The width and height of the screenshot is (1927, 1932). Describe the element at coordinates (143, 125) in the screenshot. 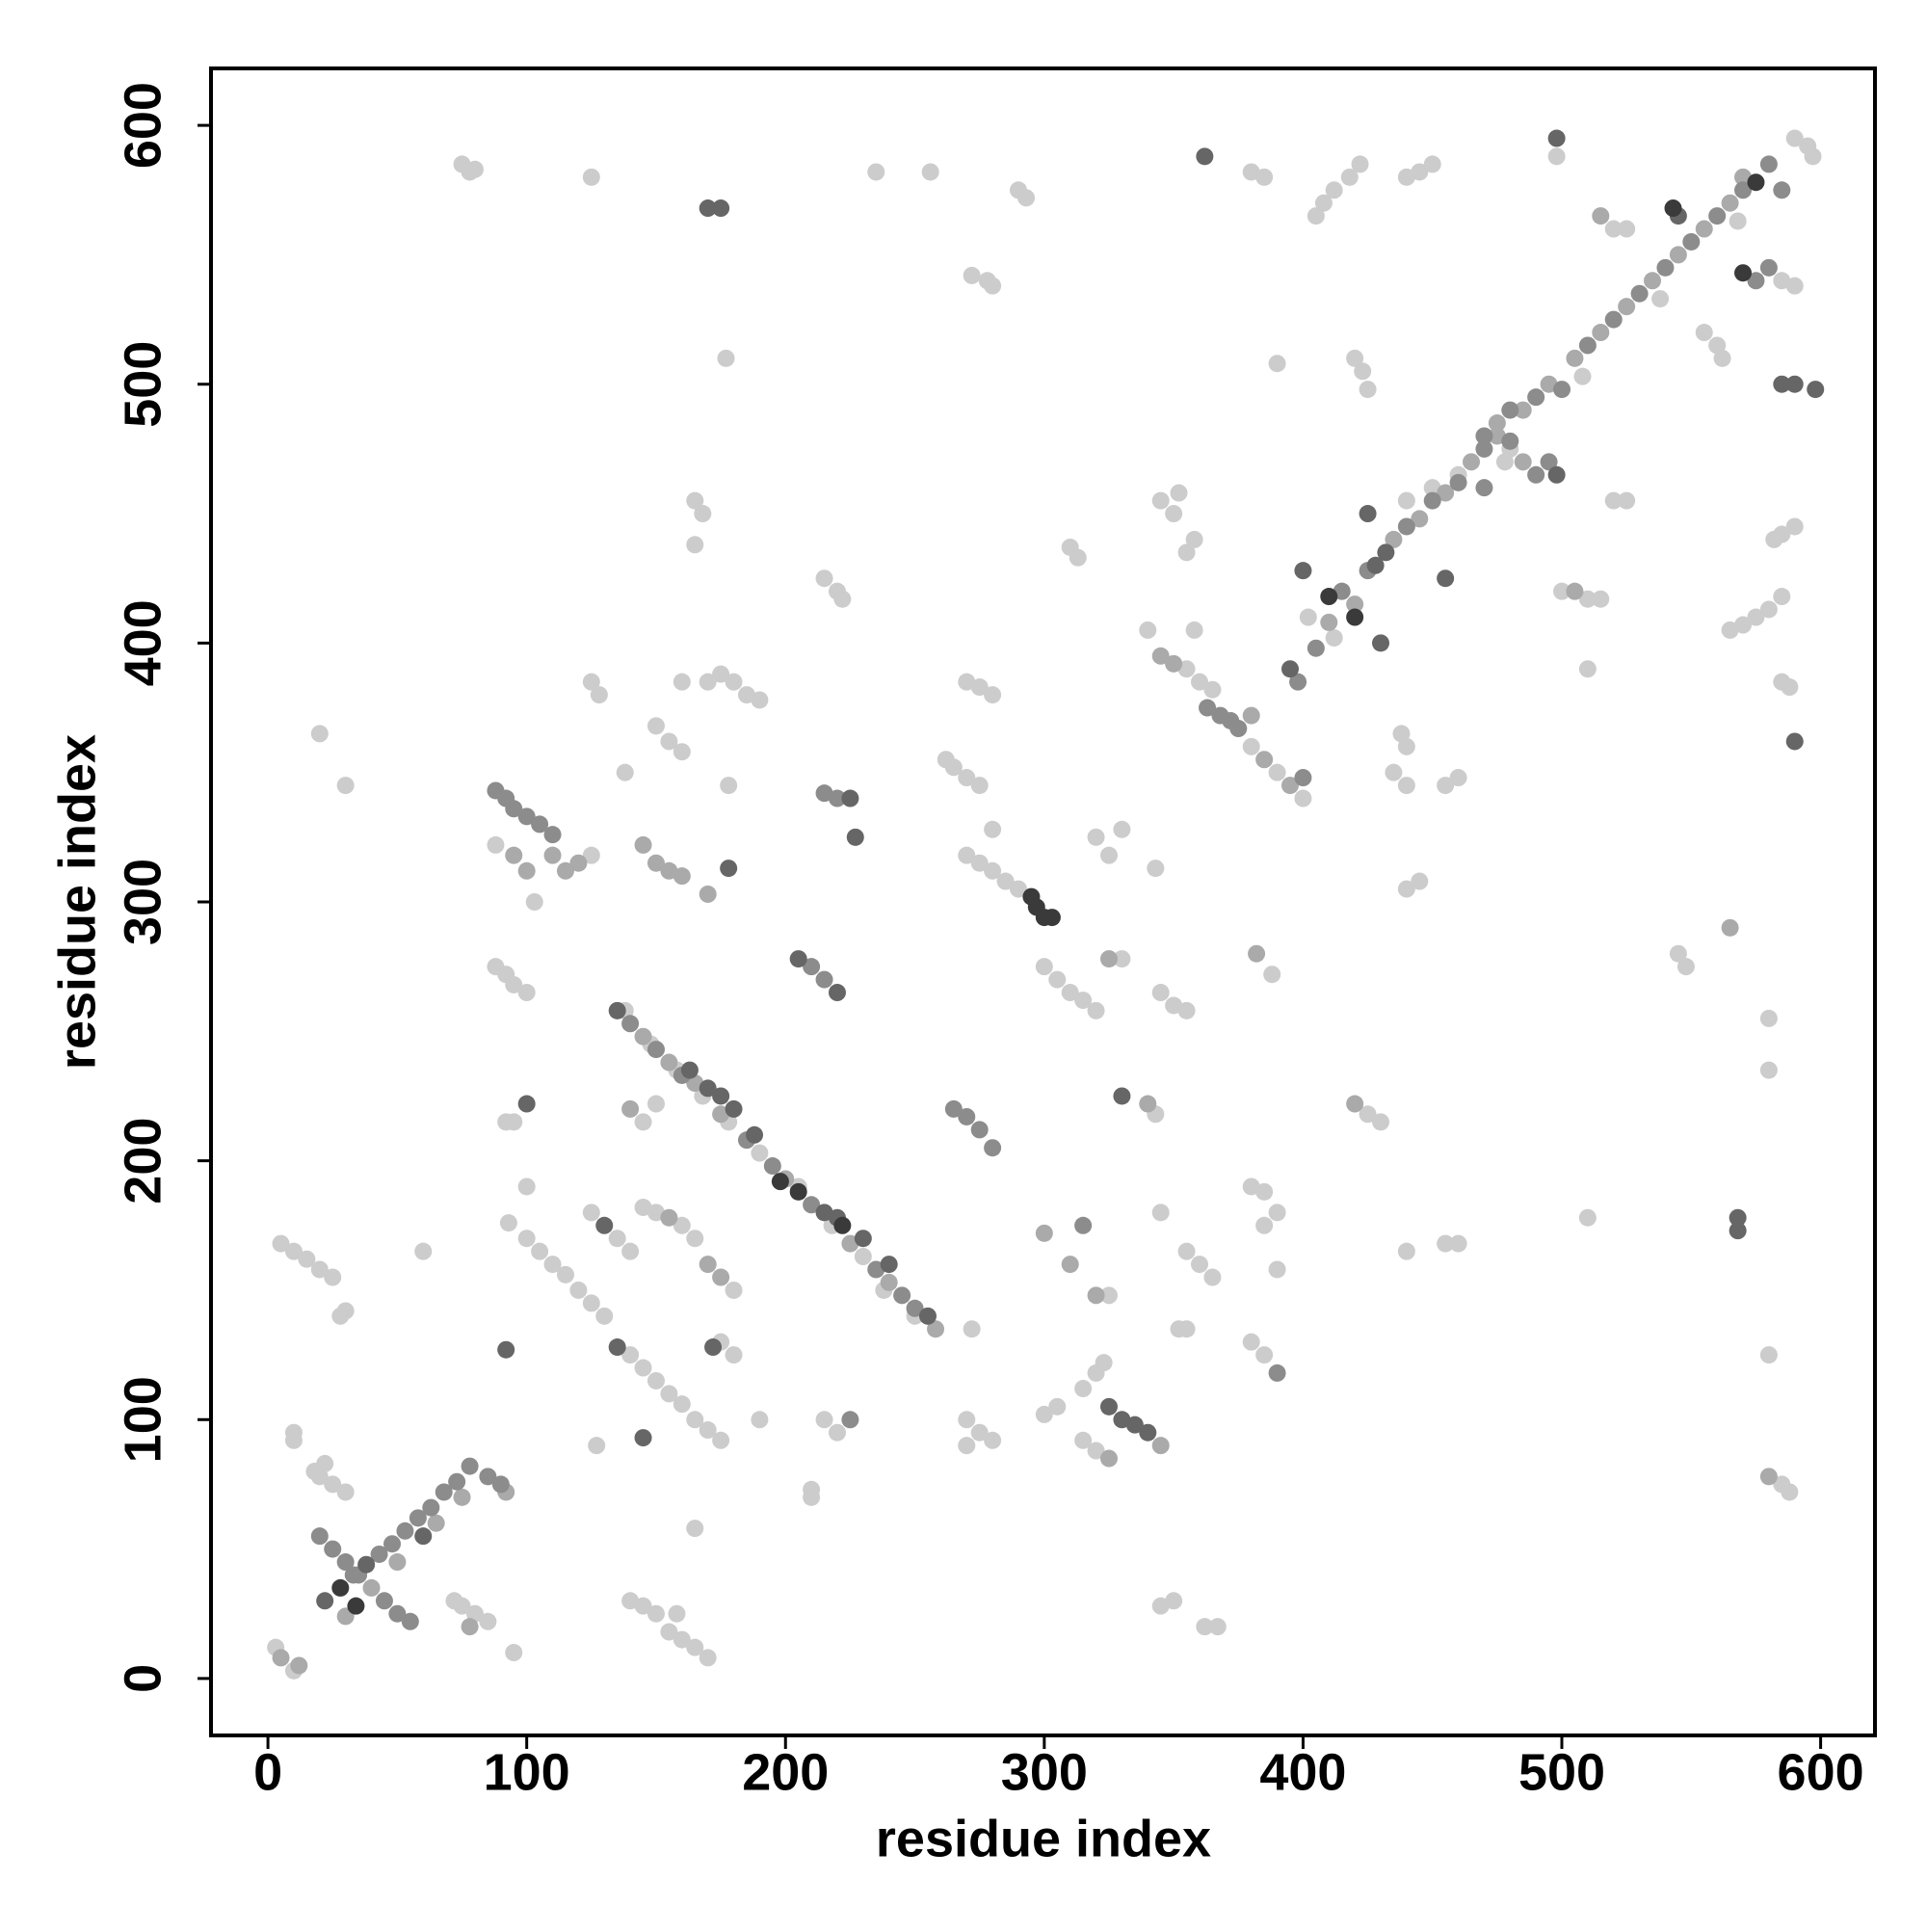

I see `y-tick-label: 600` at that location.